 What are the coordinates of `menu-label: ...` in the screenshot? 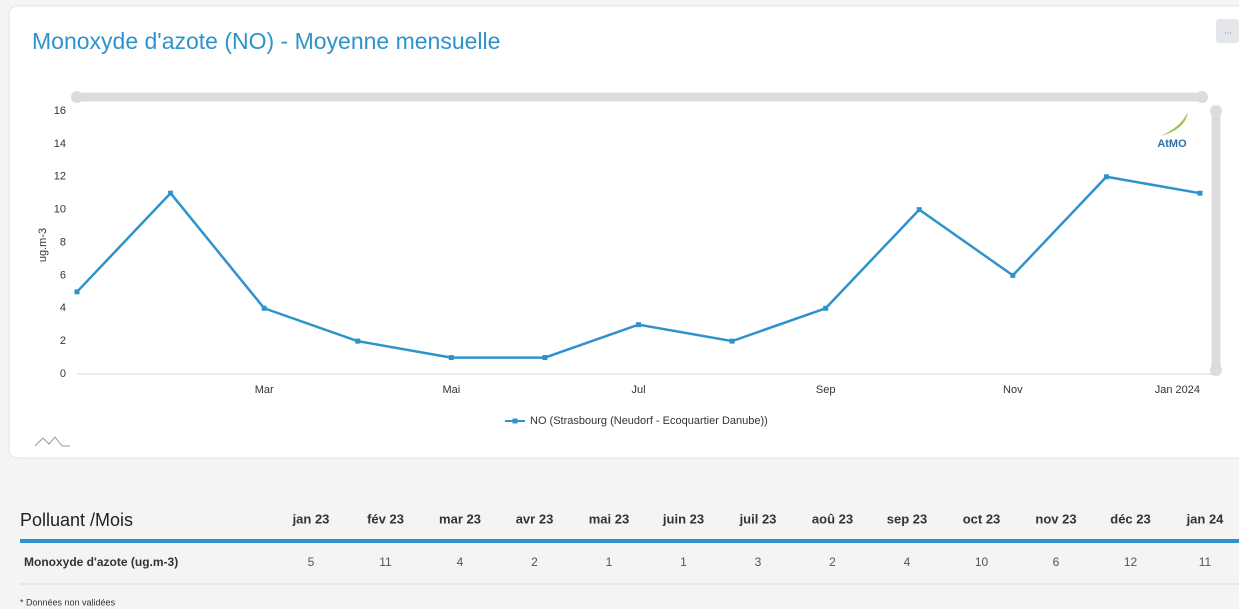 It's located at (1228, 30).